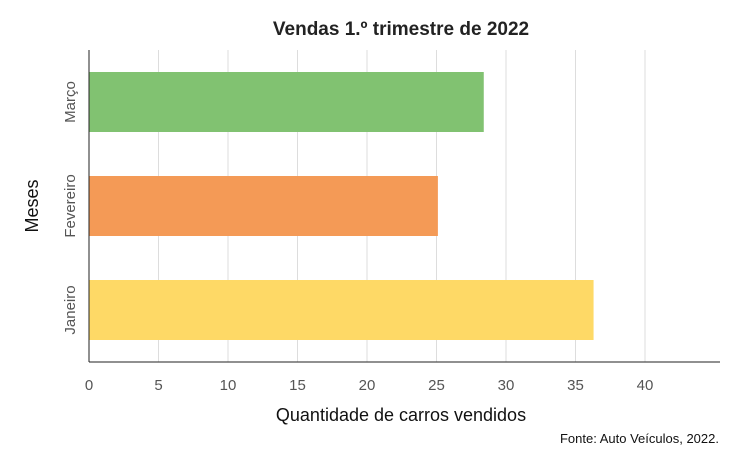 The height and width of the screenshot is (450, 741). I want to click on bar-janeiro, so click(341, 310).